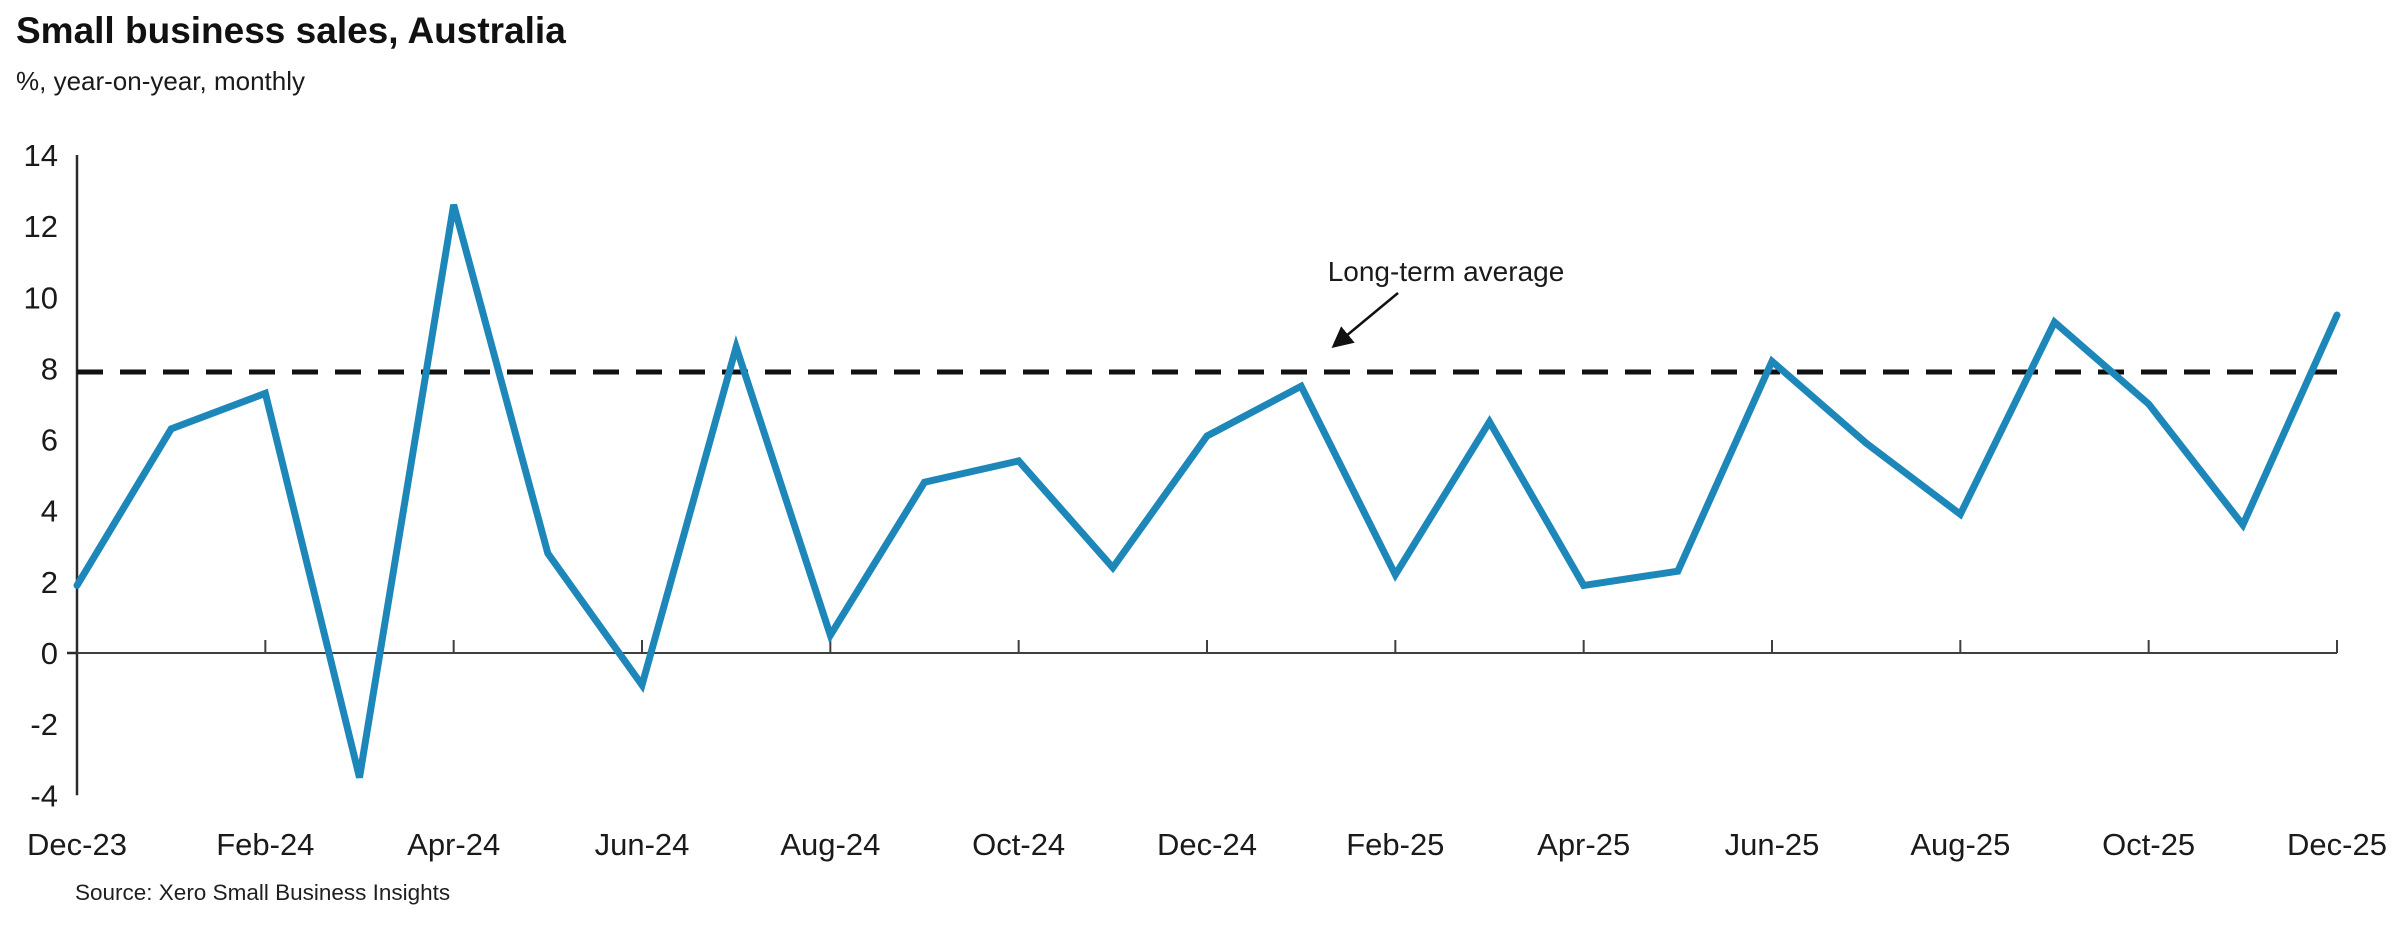 This screenshot has width=2400, height=925. Describe the element at coordinates (41, 155) in the screenshot. I see `y-axis-label: 14` at that location.